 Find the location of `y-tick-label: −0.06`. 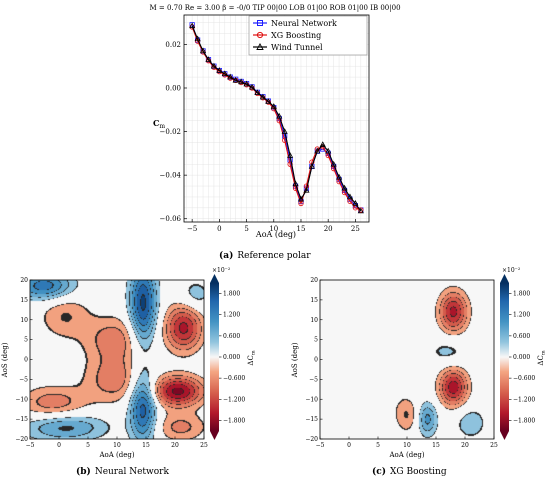

y-tick-label: −0.06 is located at coordinates (171, 219).